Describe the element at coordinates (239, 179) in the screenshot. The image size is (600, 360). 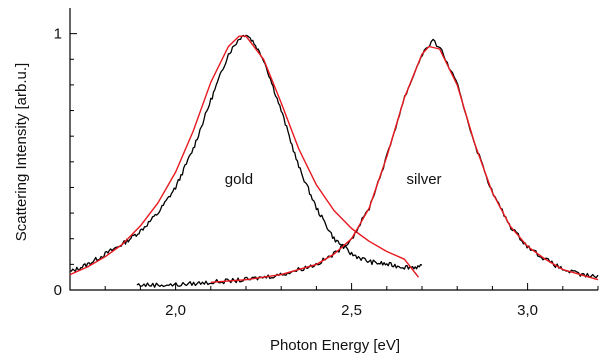
I see `annotation-gold: gold` at that location.